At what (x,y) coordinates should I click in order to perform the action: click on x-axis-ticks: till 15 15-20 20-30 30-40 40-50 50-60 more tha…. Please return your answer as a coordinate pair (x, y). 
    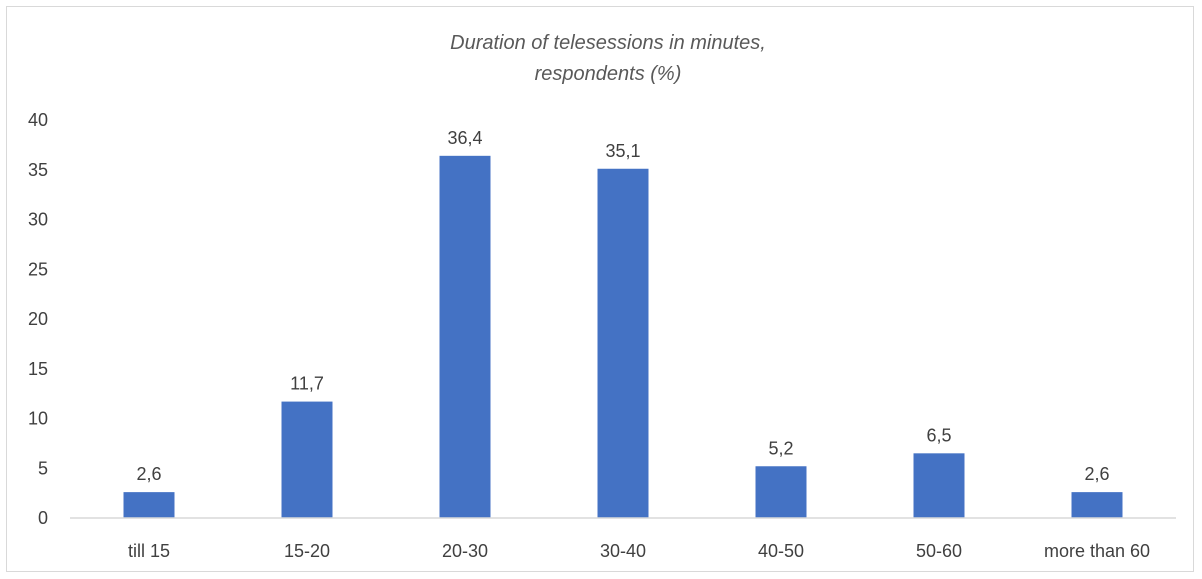
    Looking at the image, I should click on (639, 551).